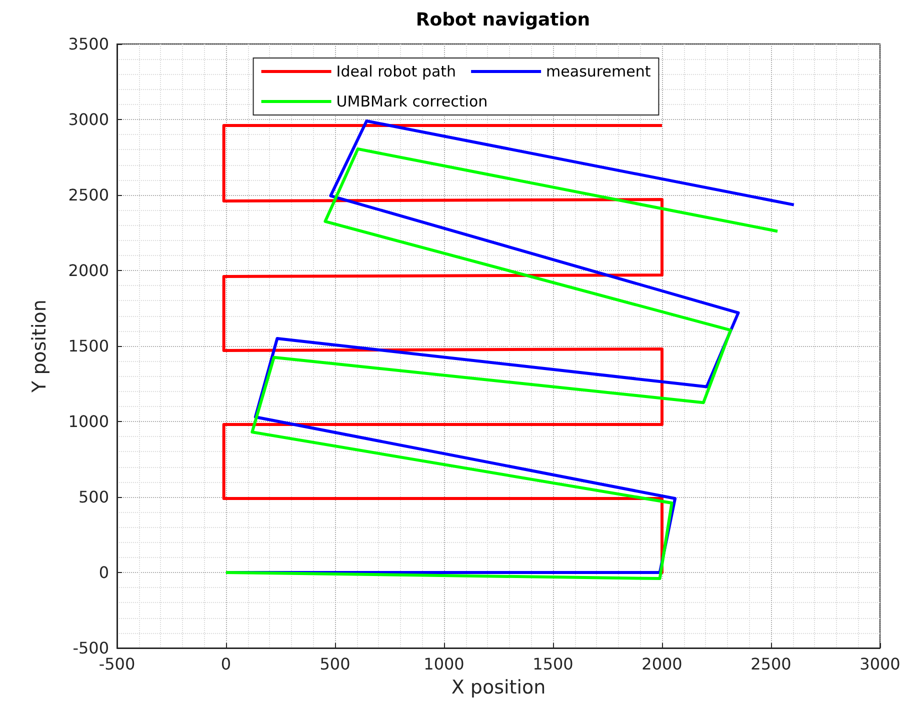 The width and height of the screenshot is (912, 722). I want to click on y-tick-label: 3500, so click(88, 44).